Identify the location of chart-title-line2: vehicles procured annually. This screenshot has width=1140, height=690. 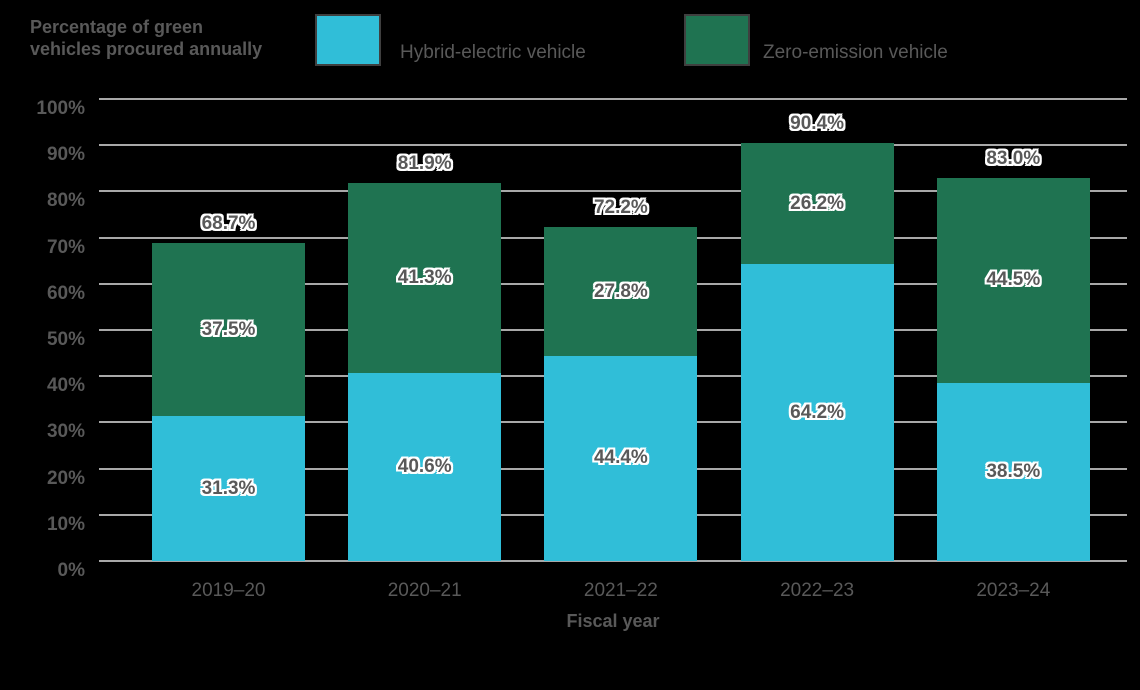
(146, 49).